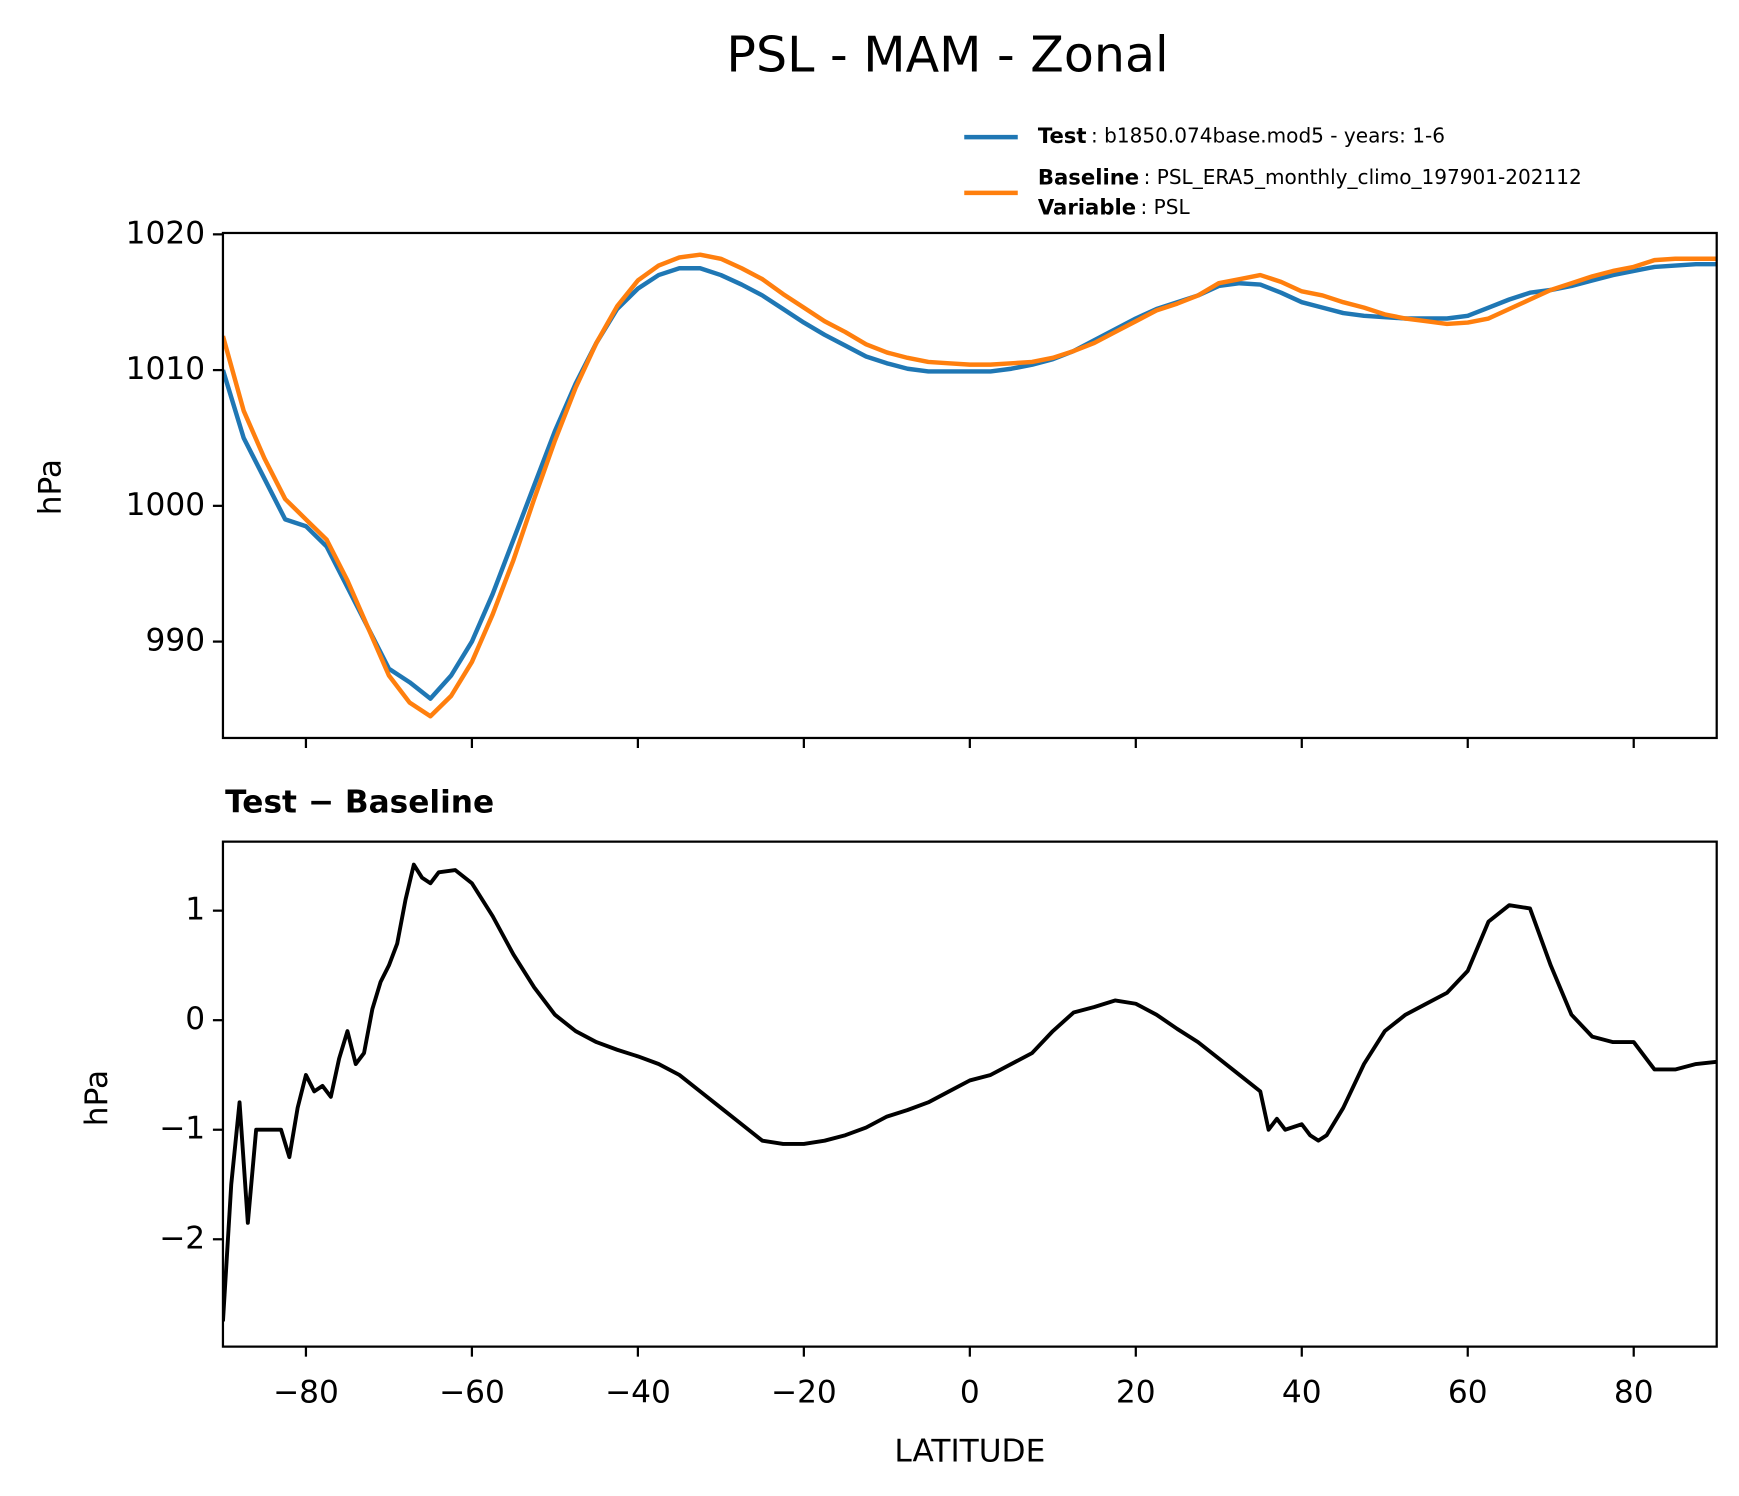  Describe the element at coordinates (969, 1452) in the screenshot. I see `x-axis-label: LATITUDE` at that location.